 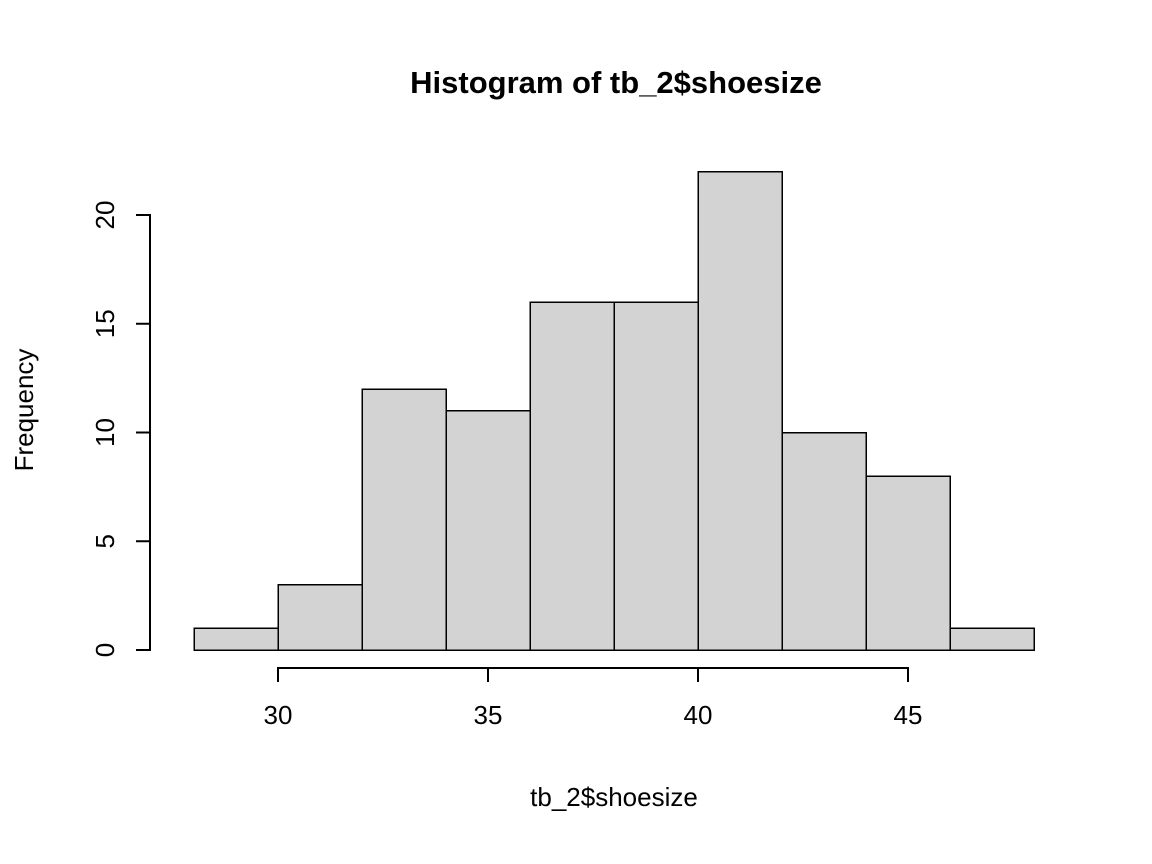 I want to click on x-tick-label: 40, so click(x=698, y=715).